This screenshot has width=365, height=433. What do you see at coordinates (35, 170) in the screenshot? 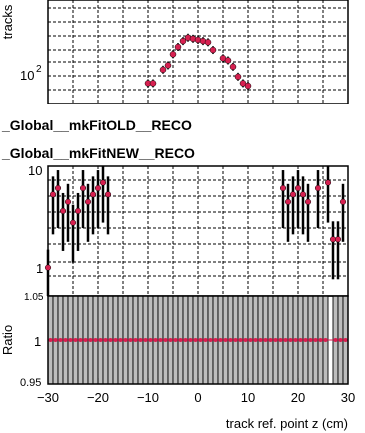
I see `middle-ytick-10: 10` at bounding box center [35, 170].